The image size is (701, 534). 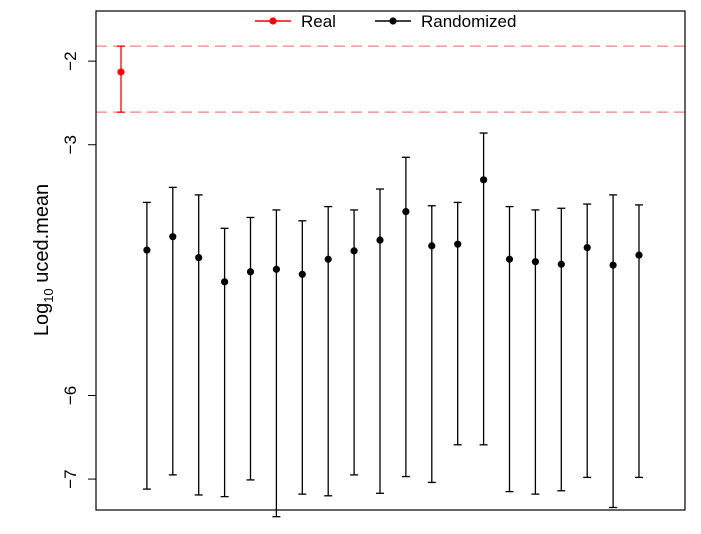 I want to click on reference-lines, so click(x=390, y=79).